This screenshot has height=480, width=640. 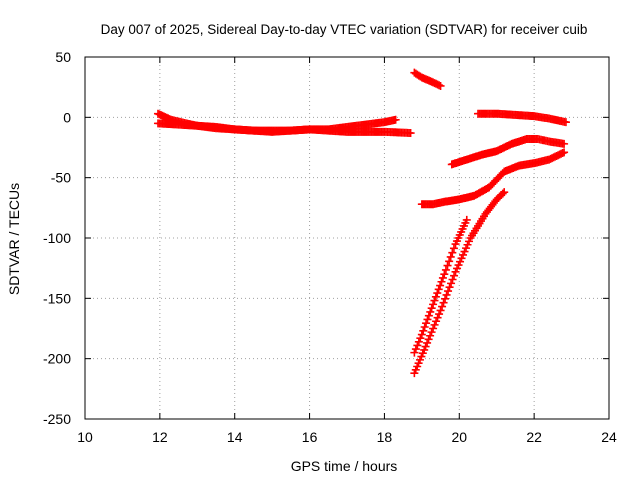 I want to click on y-tick-label: -100, so click(x=57, y=238).